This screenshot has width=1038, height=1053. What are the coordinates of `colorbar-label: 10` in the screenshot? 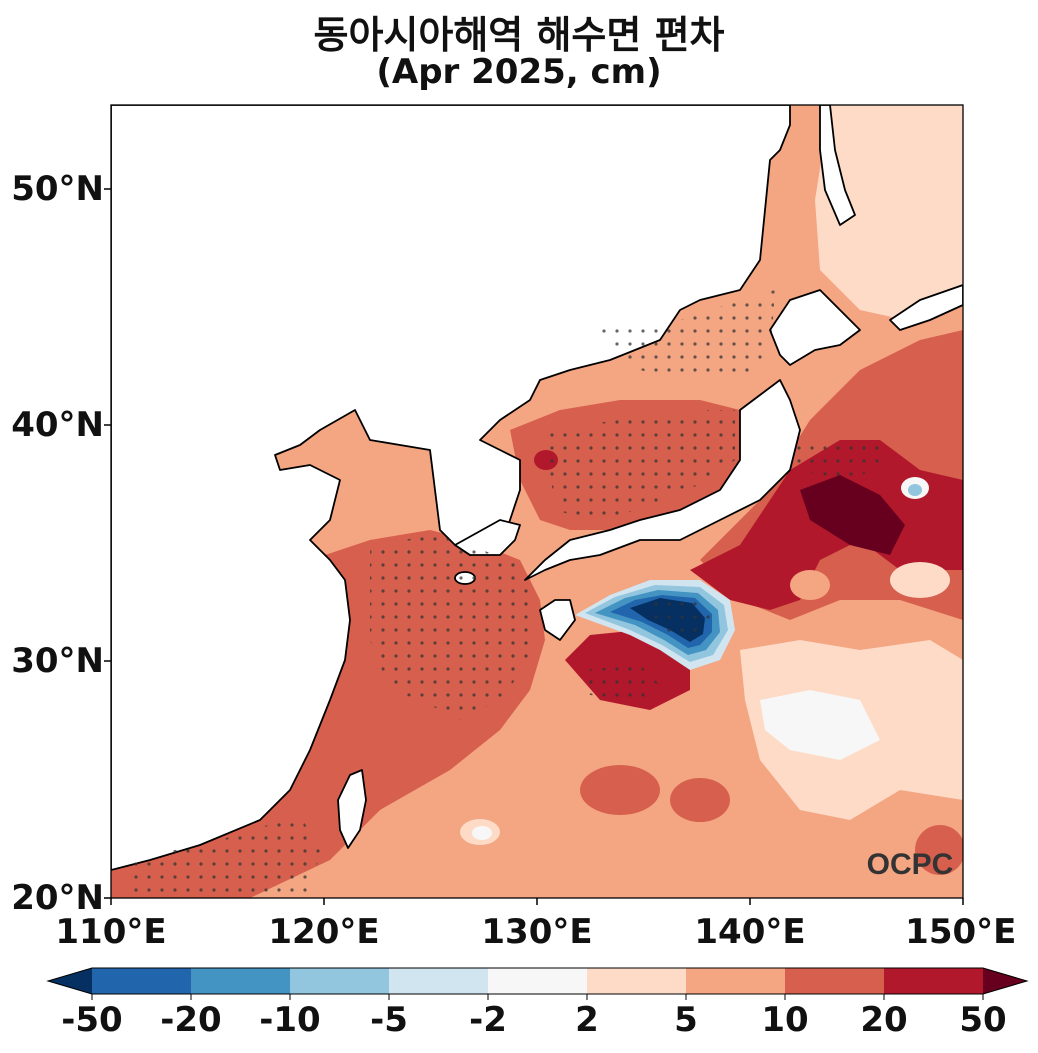 It's located at (785, 1020).